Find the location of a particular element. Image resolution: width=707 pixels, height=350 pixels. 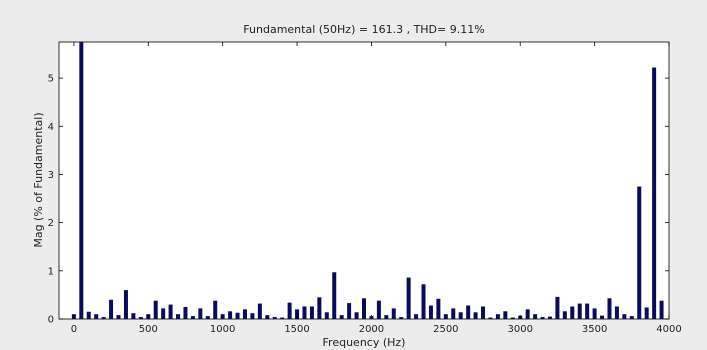

y-tick-label: 2 is located at coordinates (51, 223).